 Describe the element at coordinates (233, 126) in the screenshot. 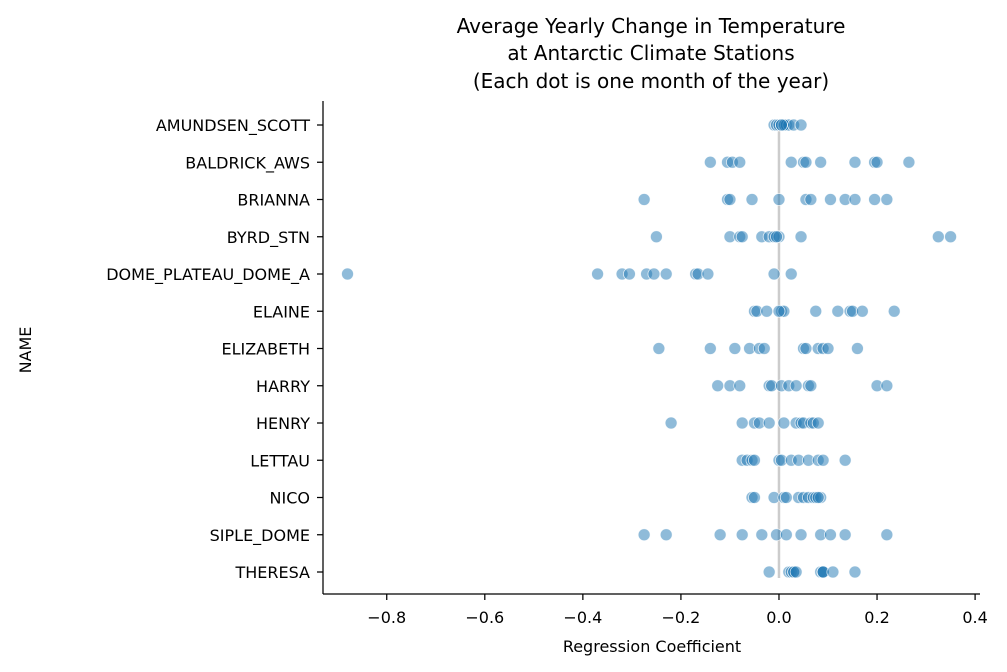

I see `y-tick-label: AMUNDSEN_SCOTT` at that location.